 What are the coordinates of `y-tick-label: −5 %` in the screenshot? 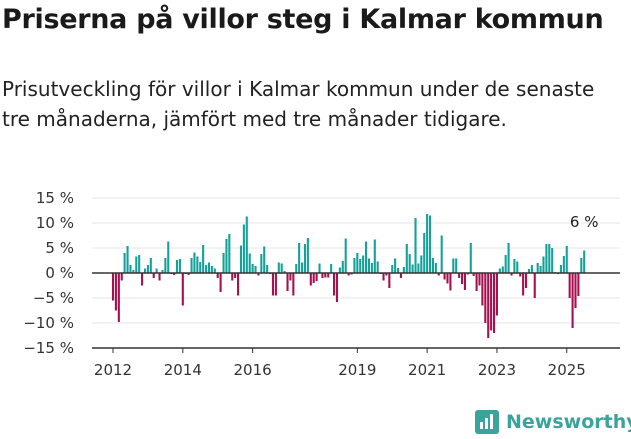 It's located at (53, 298).